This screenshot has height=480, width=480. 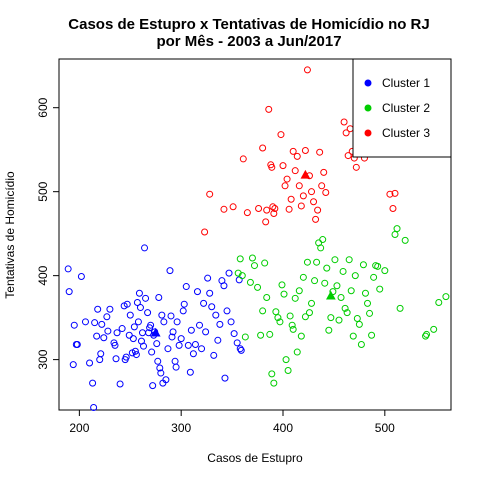 I want to click on x-tick-label: 400, so click(x=283, y=428).